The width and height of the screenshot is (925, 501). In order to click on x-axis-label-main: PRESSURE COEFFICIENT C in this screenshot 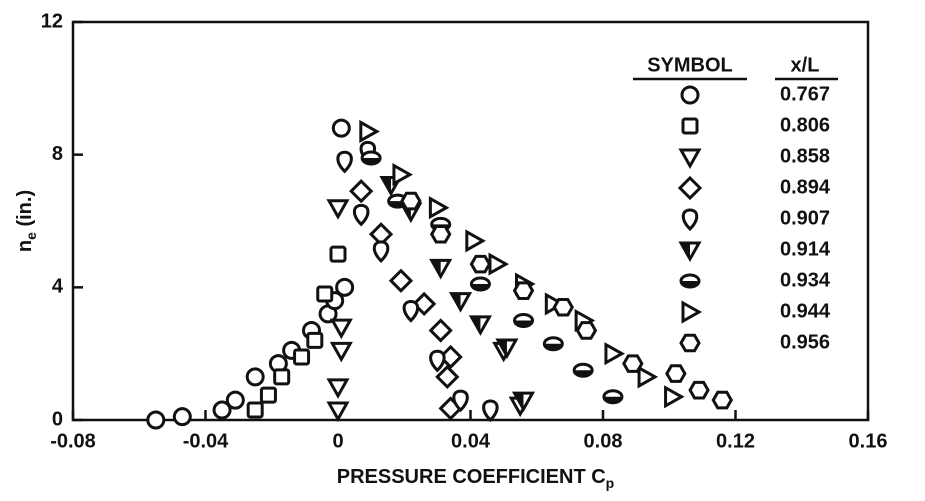, I will do `click(471, 477)`.